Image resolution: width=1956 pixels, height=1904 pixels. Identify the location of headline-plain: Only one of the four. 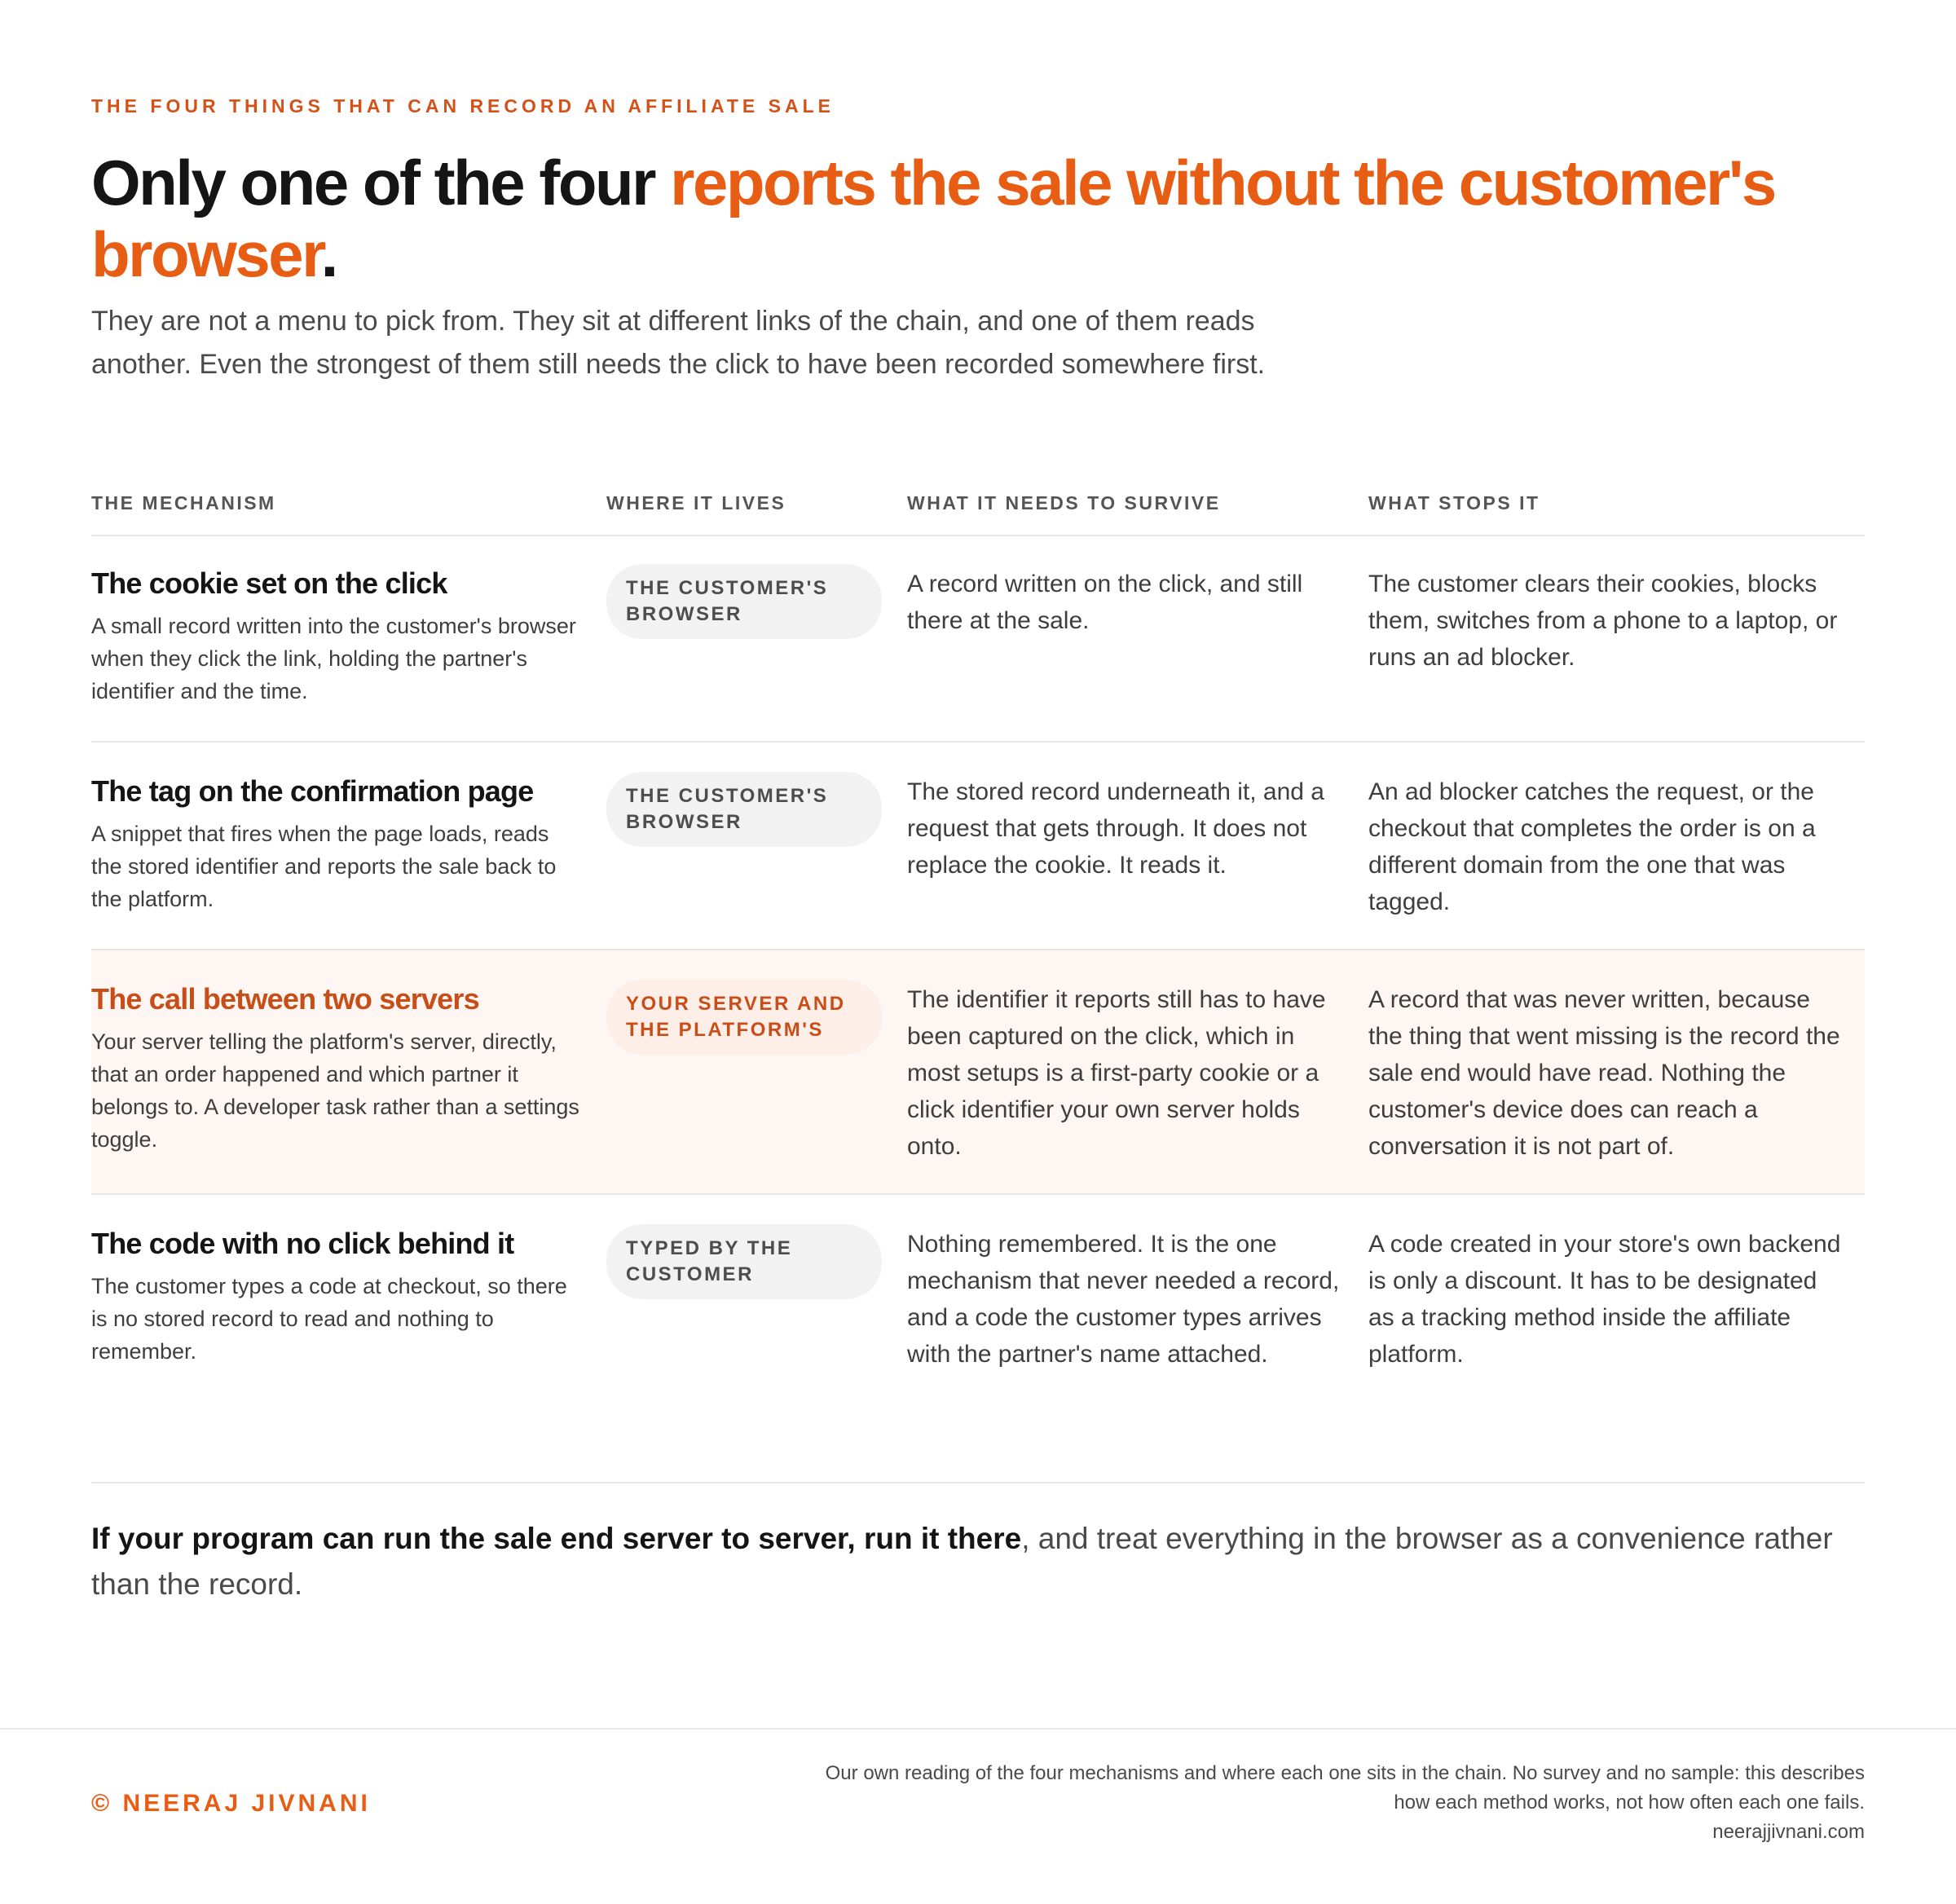
(381, 183).